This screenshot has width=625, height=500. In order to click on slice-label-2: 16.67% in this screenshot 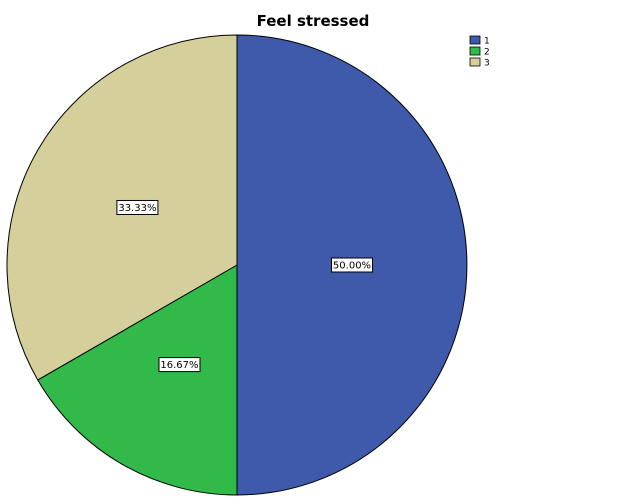, I will do `click(179, 365)`.